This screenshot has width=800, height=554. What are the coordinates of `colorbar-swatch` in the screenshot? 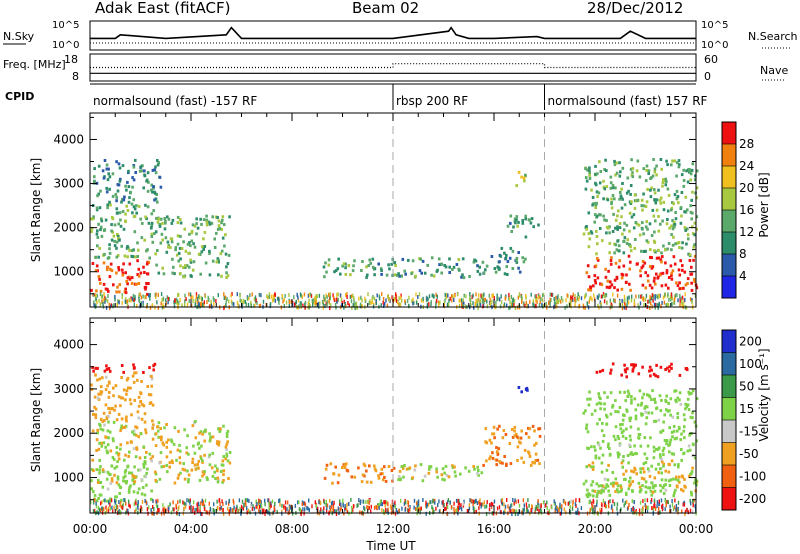 It's located at (729, 341).